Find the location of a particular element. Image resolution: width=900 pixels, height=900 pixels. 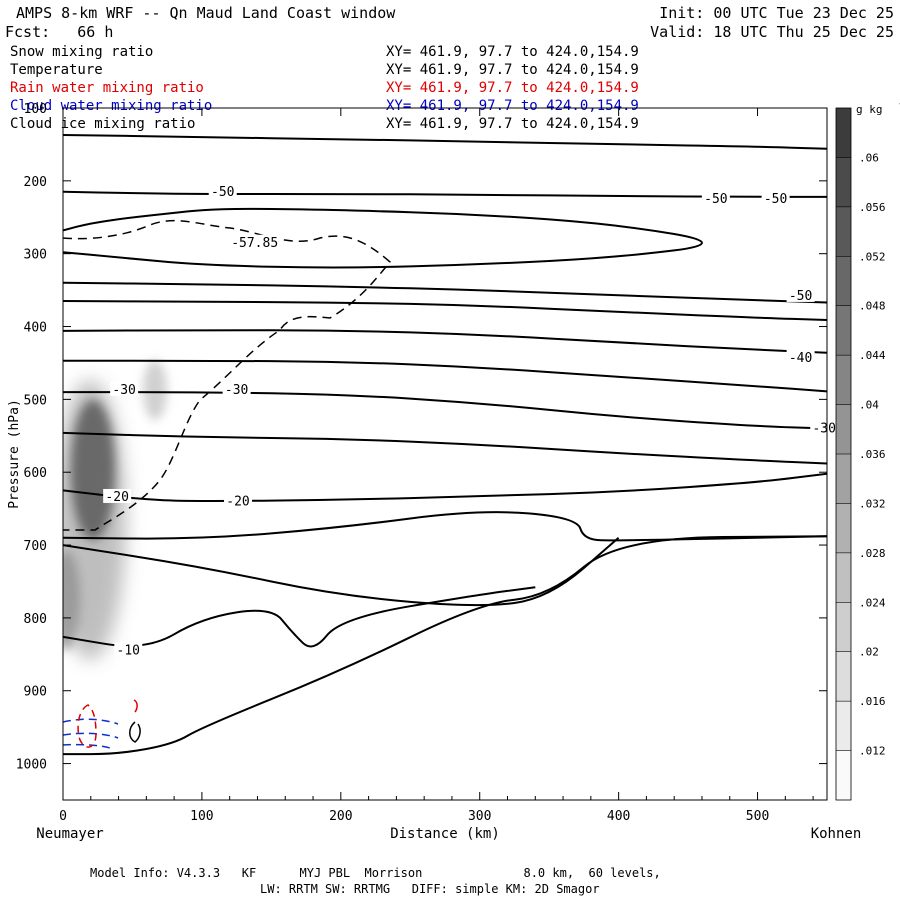

isotherm-l700 is located at coordinates (341, 572).